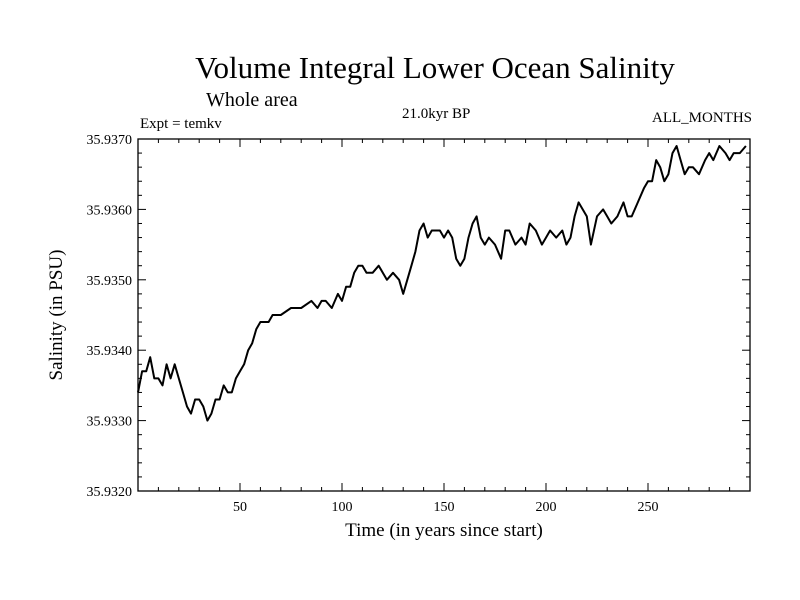  Describe the element at coordinates (110, 422) in the screenshot. I see `y-tick-label: 35.9330` at that location.